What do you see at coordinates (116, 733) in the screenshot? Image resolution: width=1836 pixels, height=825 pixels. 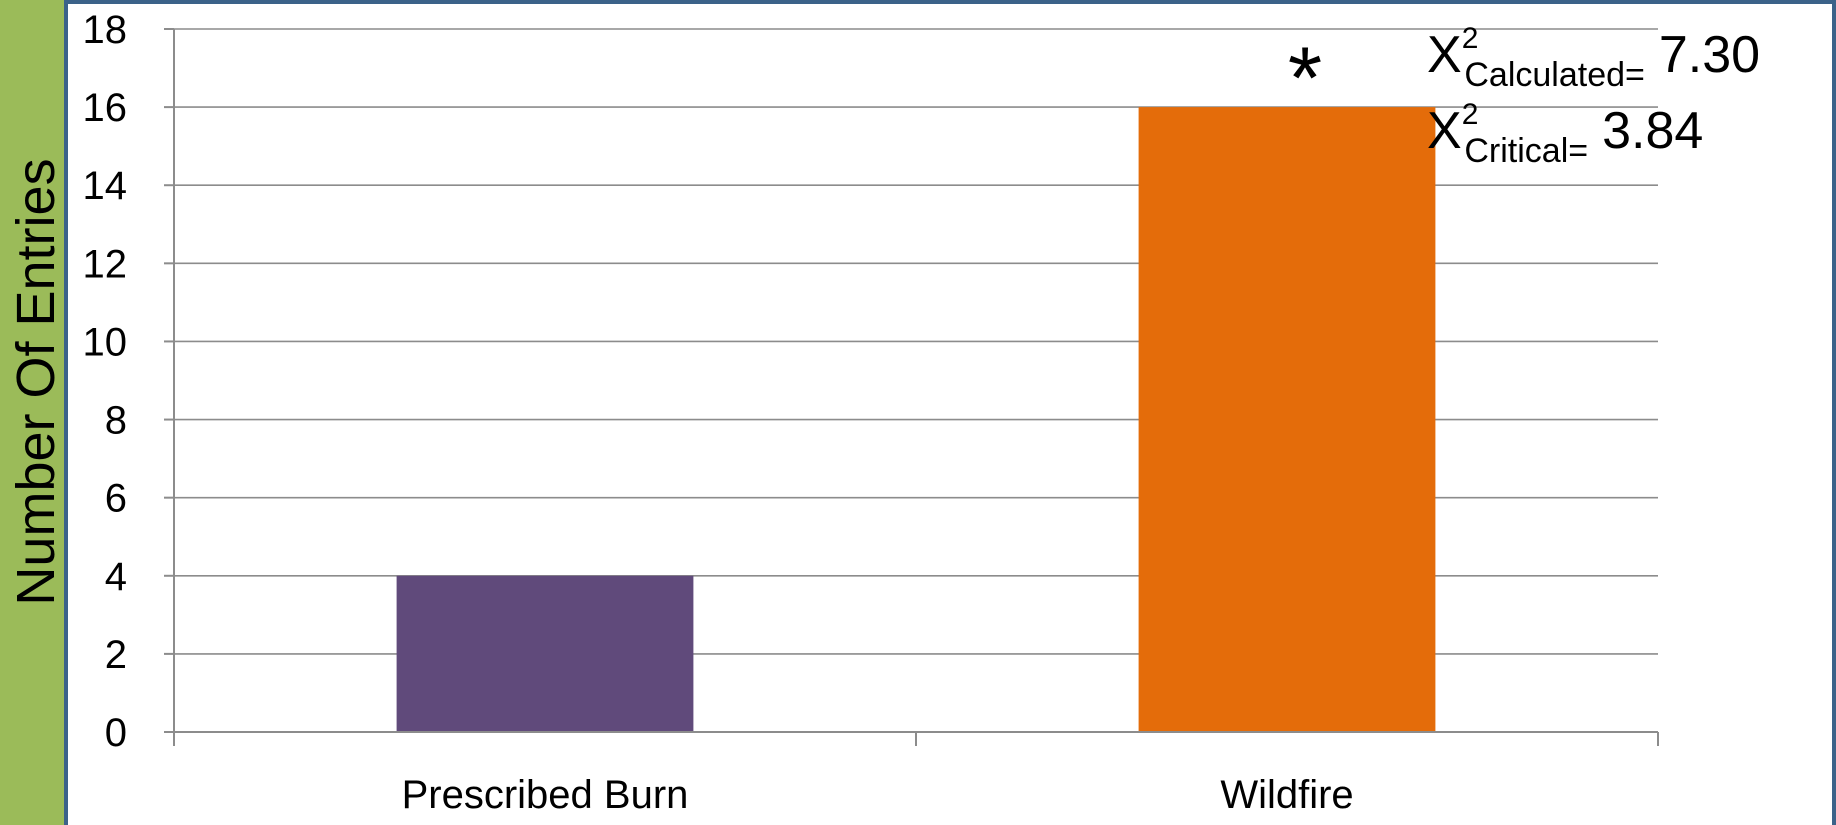 I see `y-tick-label-0: 0` at bounding box center [116, 733].